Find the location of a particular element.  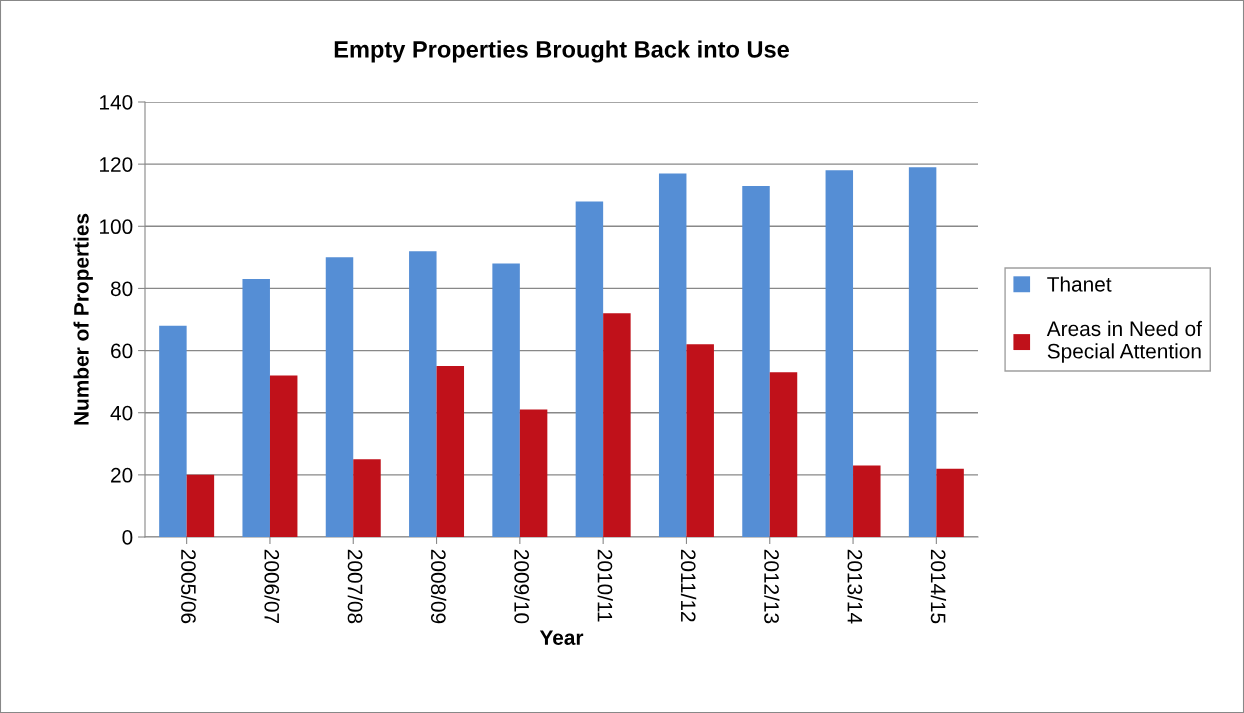

x-tick-label: 2005/06 is located at coordinates (189, 586).